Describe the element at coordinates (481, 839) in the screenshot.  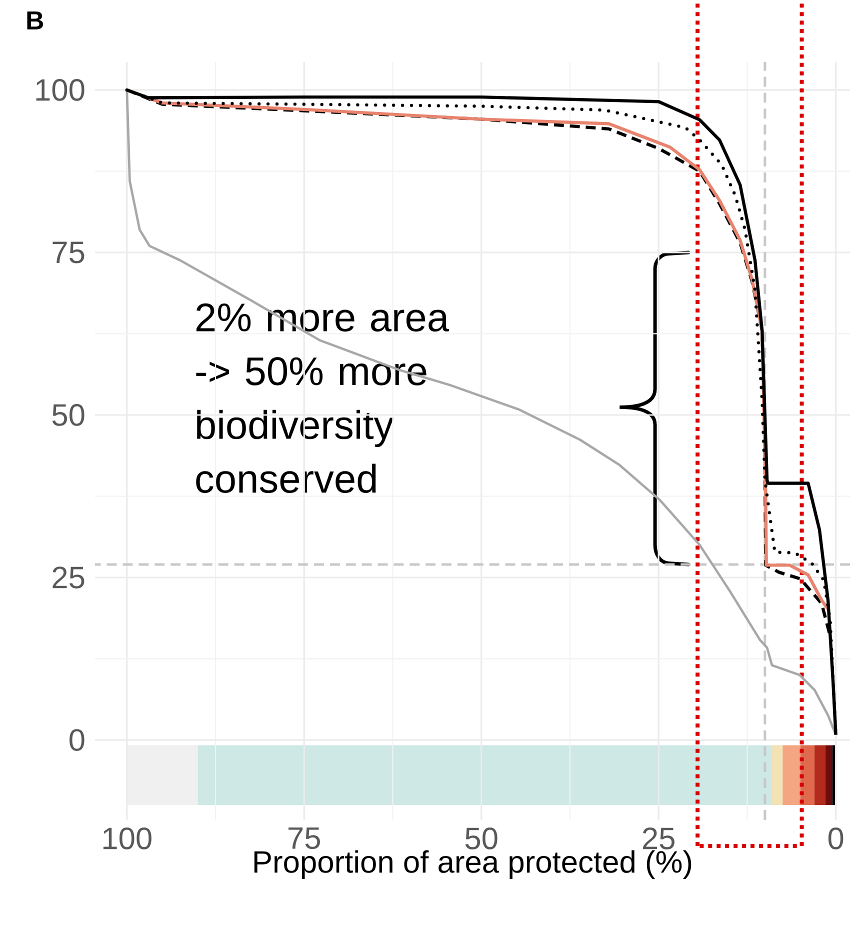
I see `x-tick-label: 50` at that location.